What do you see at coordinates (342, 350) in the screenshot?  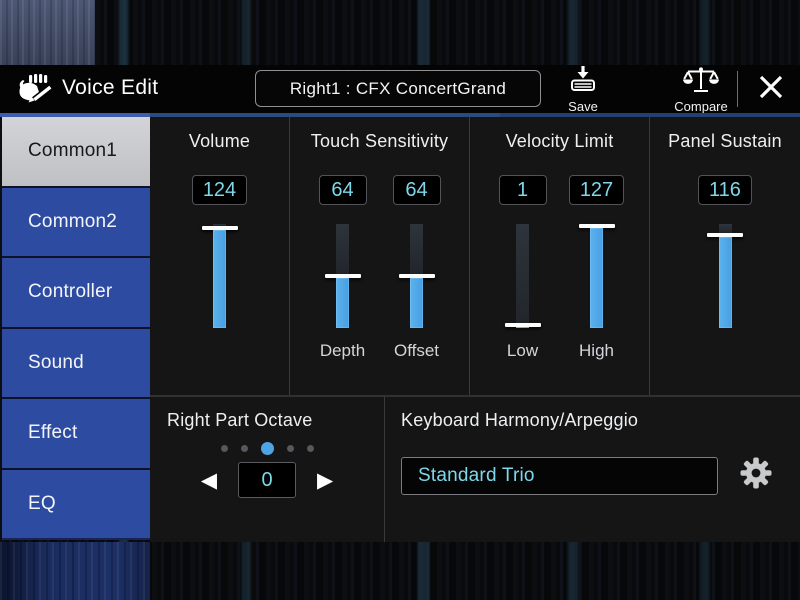 I see `depth-label: Depth` at bounding box center [342, 350].